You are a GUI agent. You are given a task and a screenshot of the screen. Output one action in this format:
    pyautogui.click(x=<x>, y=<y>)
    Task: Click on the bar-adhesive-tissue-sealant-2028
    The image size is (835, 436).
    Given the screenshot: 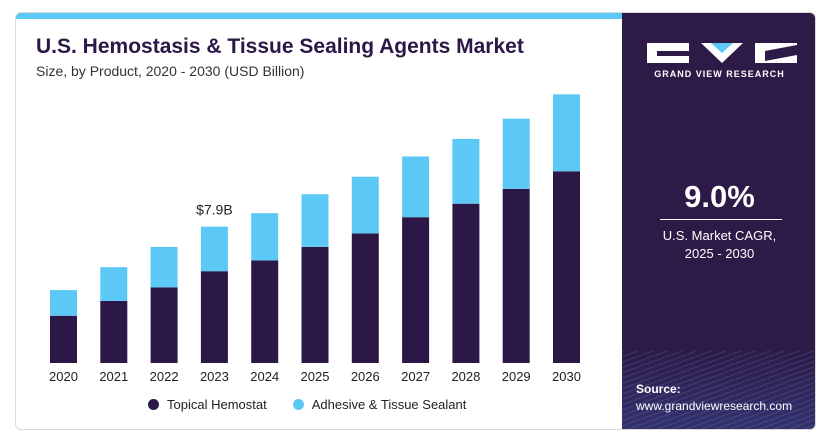 What is the action you would take?
    pyautogui.click(x=466, y=171)
    